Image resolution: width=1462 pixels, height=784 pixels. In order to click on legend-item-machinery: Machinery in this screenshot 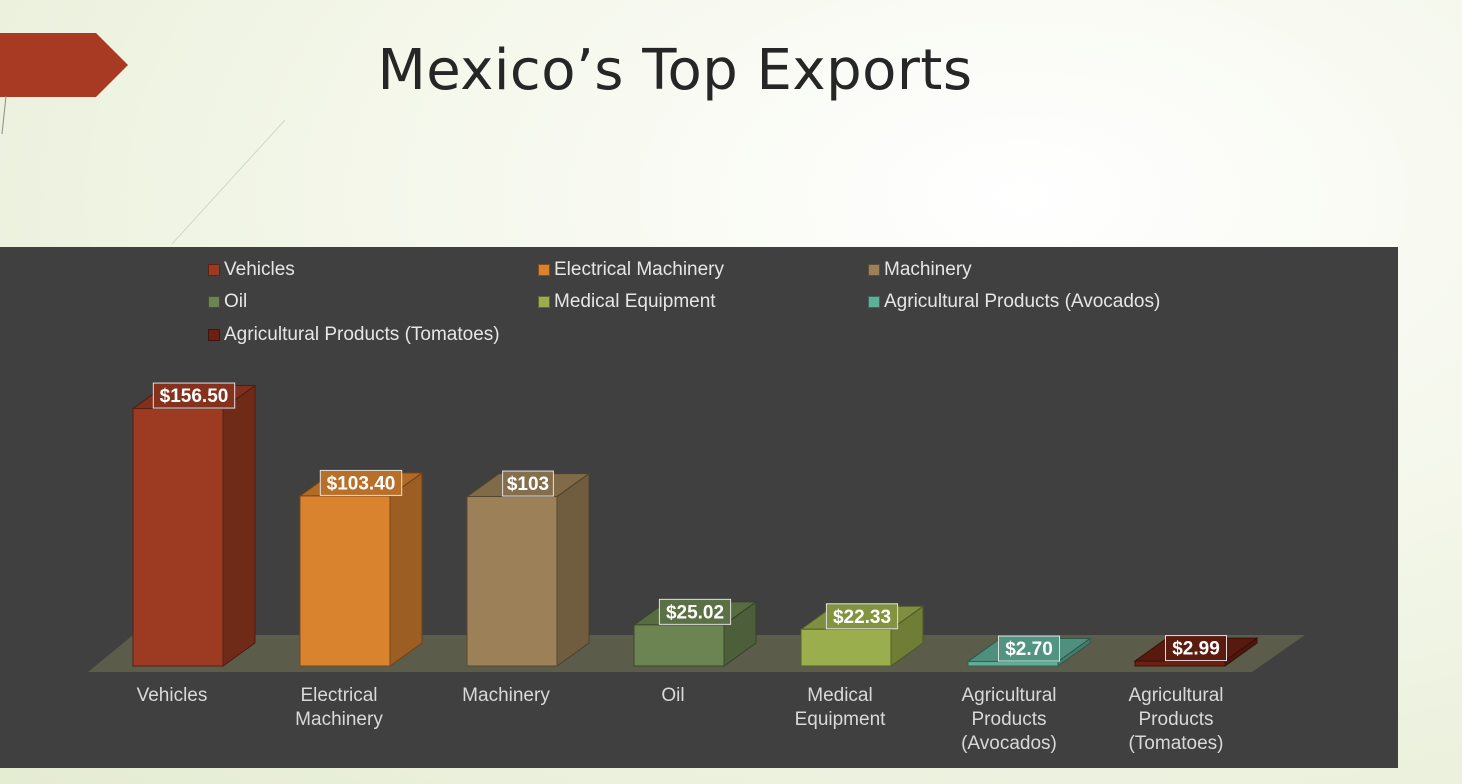, I will do `click(920, 270)`.